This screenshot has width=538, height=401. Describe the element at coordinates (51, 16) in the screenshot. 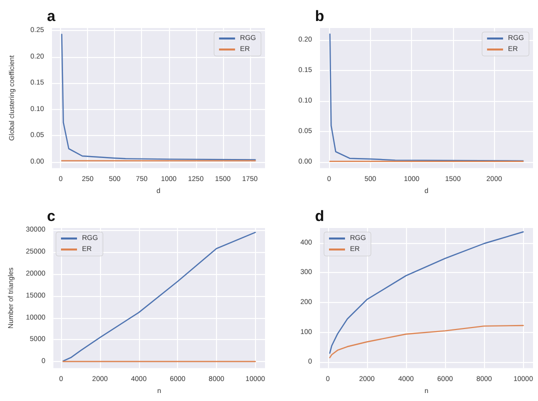

I see `chart-title: a` at that location.